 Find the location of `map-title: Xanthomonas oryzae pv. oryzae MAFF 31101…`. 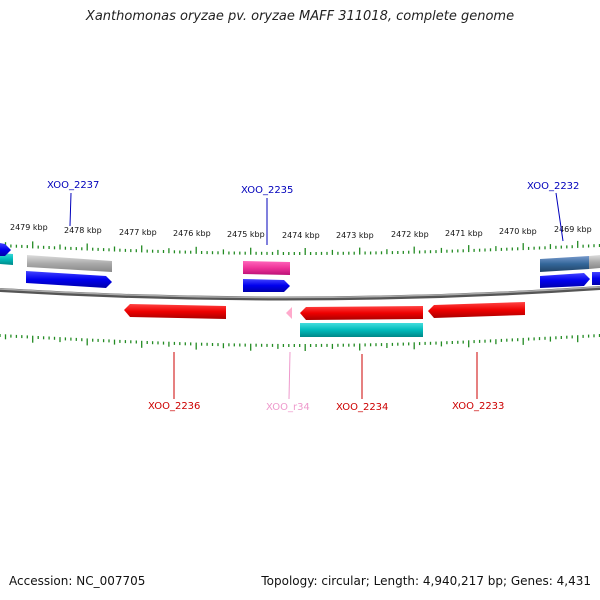

map-title: Xanthomonas oryzae pv. oryzae MAFF 31101… is located at coordinates (300, 16).